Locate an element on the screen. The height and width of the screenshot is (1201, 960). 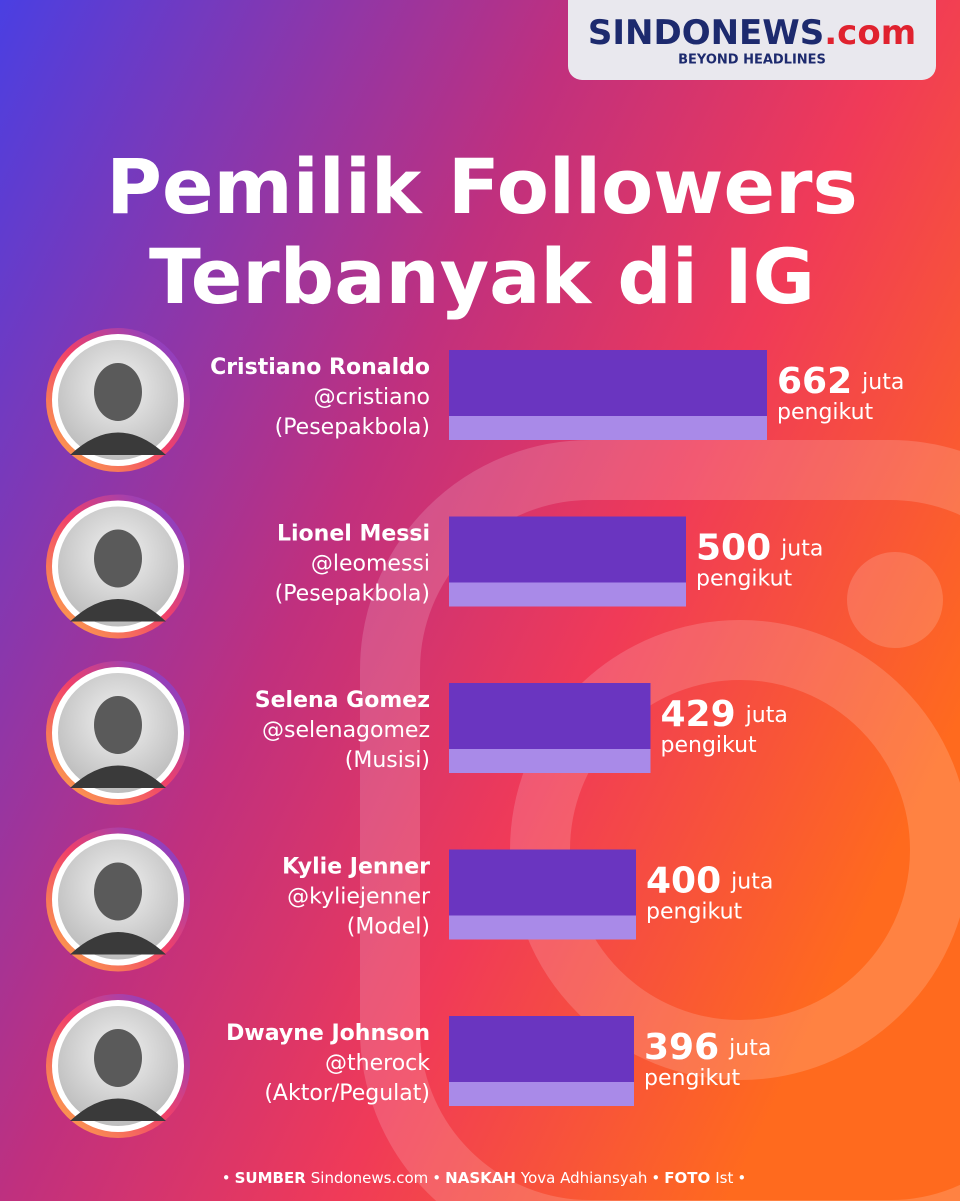
handle: @therock is located at coordinates (377, 1063).